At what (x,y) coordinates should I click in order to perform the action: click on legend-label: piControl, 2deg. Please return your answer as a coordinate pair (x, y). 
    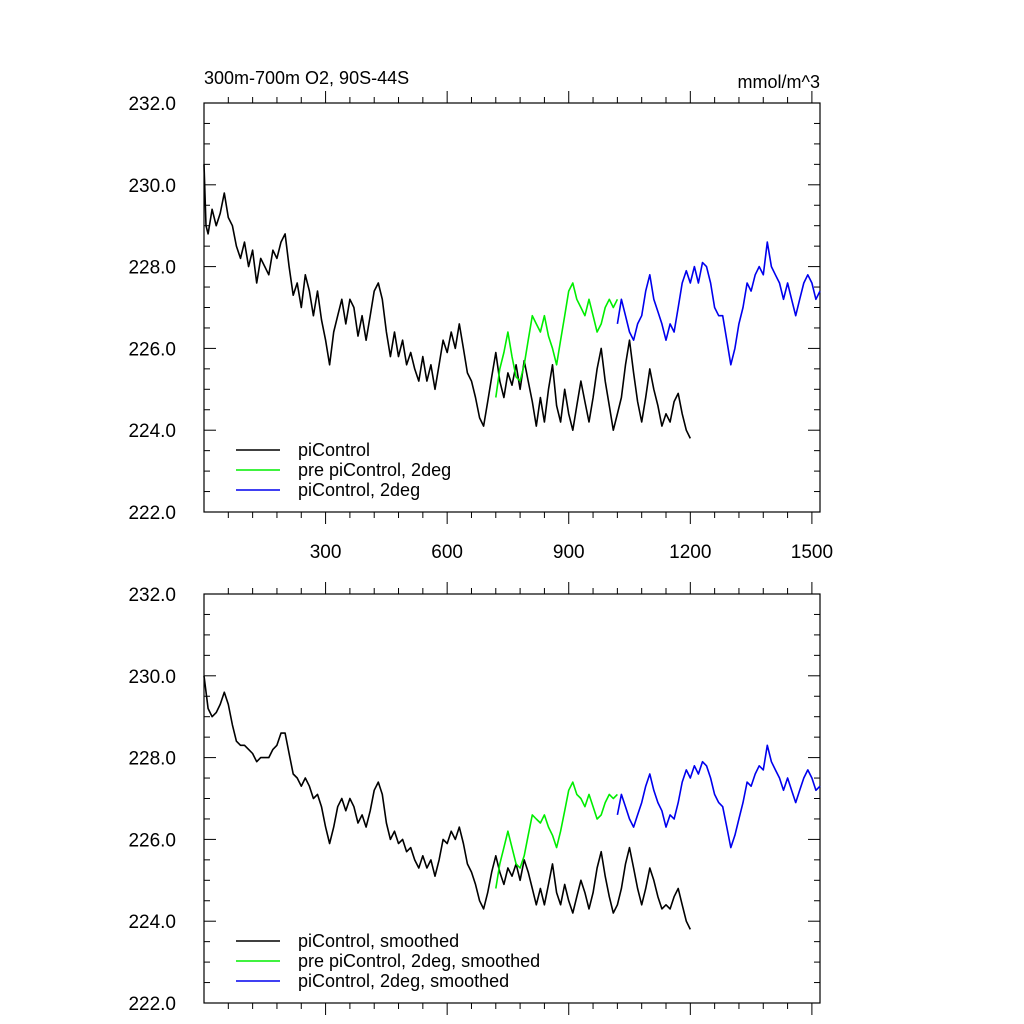
    Looking at the image, I should click on (359, 490).